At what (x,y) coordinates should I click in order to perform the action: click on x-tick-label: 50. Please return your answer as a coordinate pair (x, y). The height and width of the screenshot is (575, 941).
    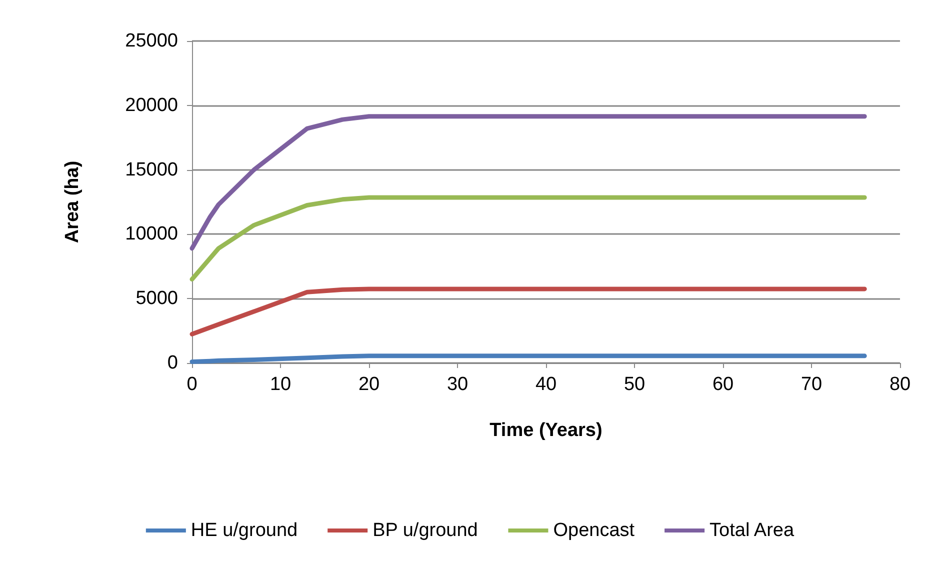
    Looking at the image, I should click on (635, 384).